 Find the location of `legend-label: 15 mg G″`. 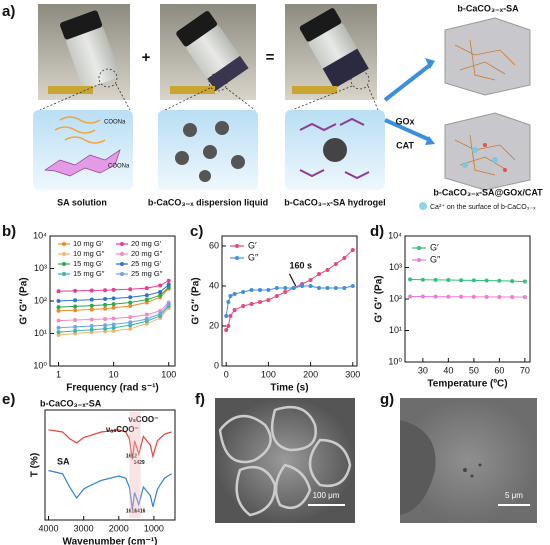

legend-label: 15 mg G″ is located at coordinates (89, 273).